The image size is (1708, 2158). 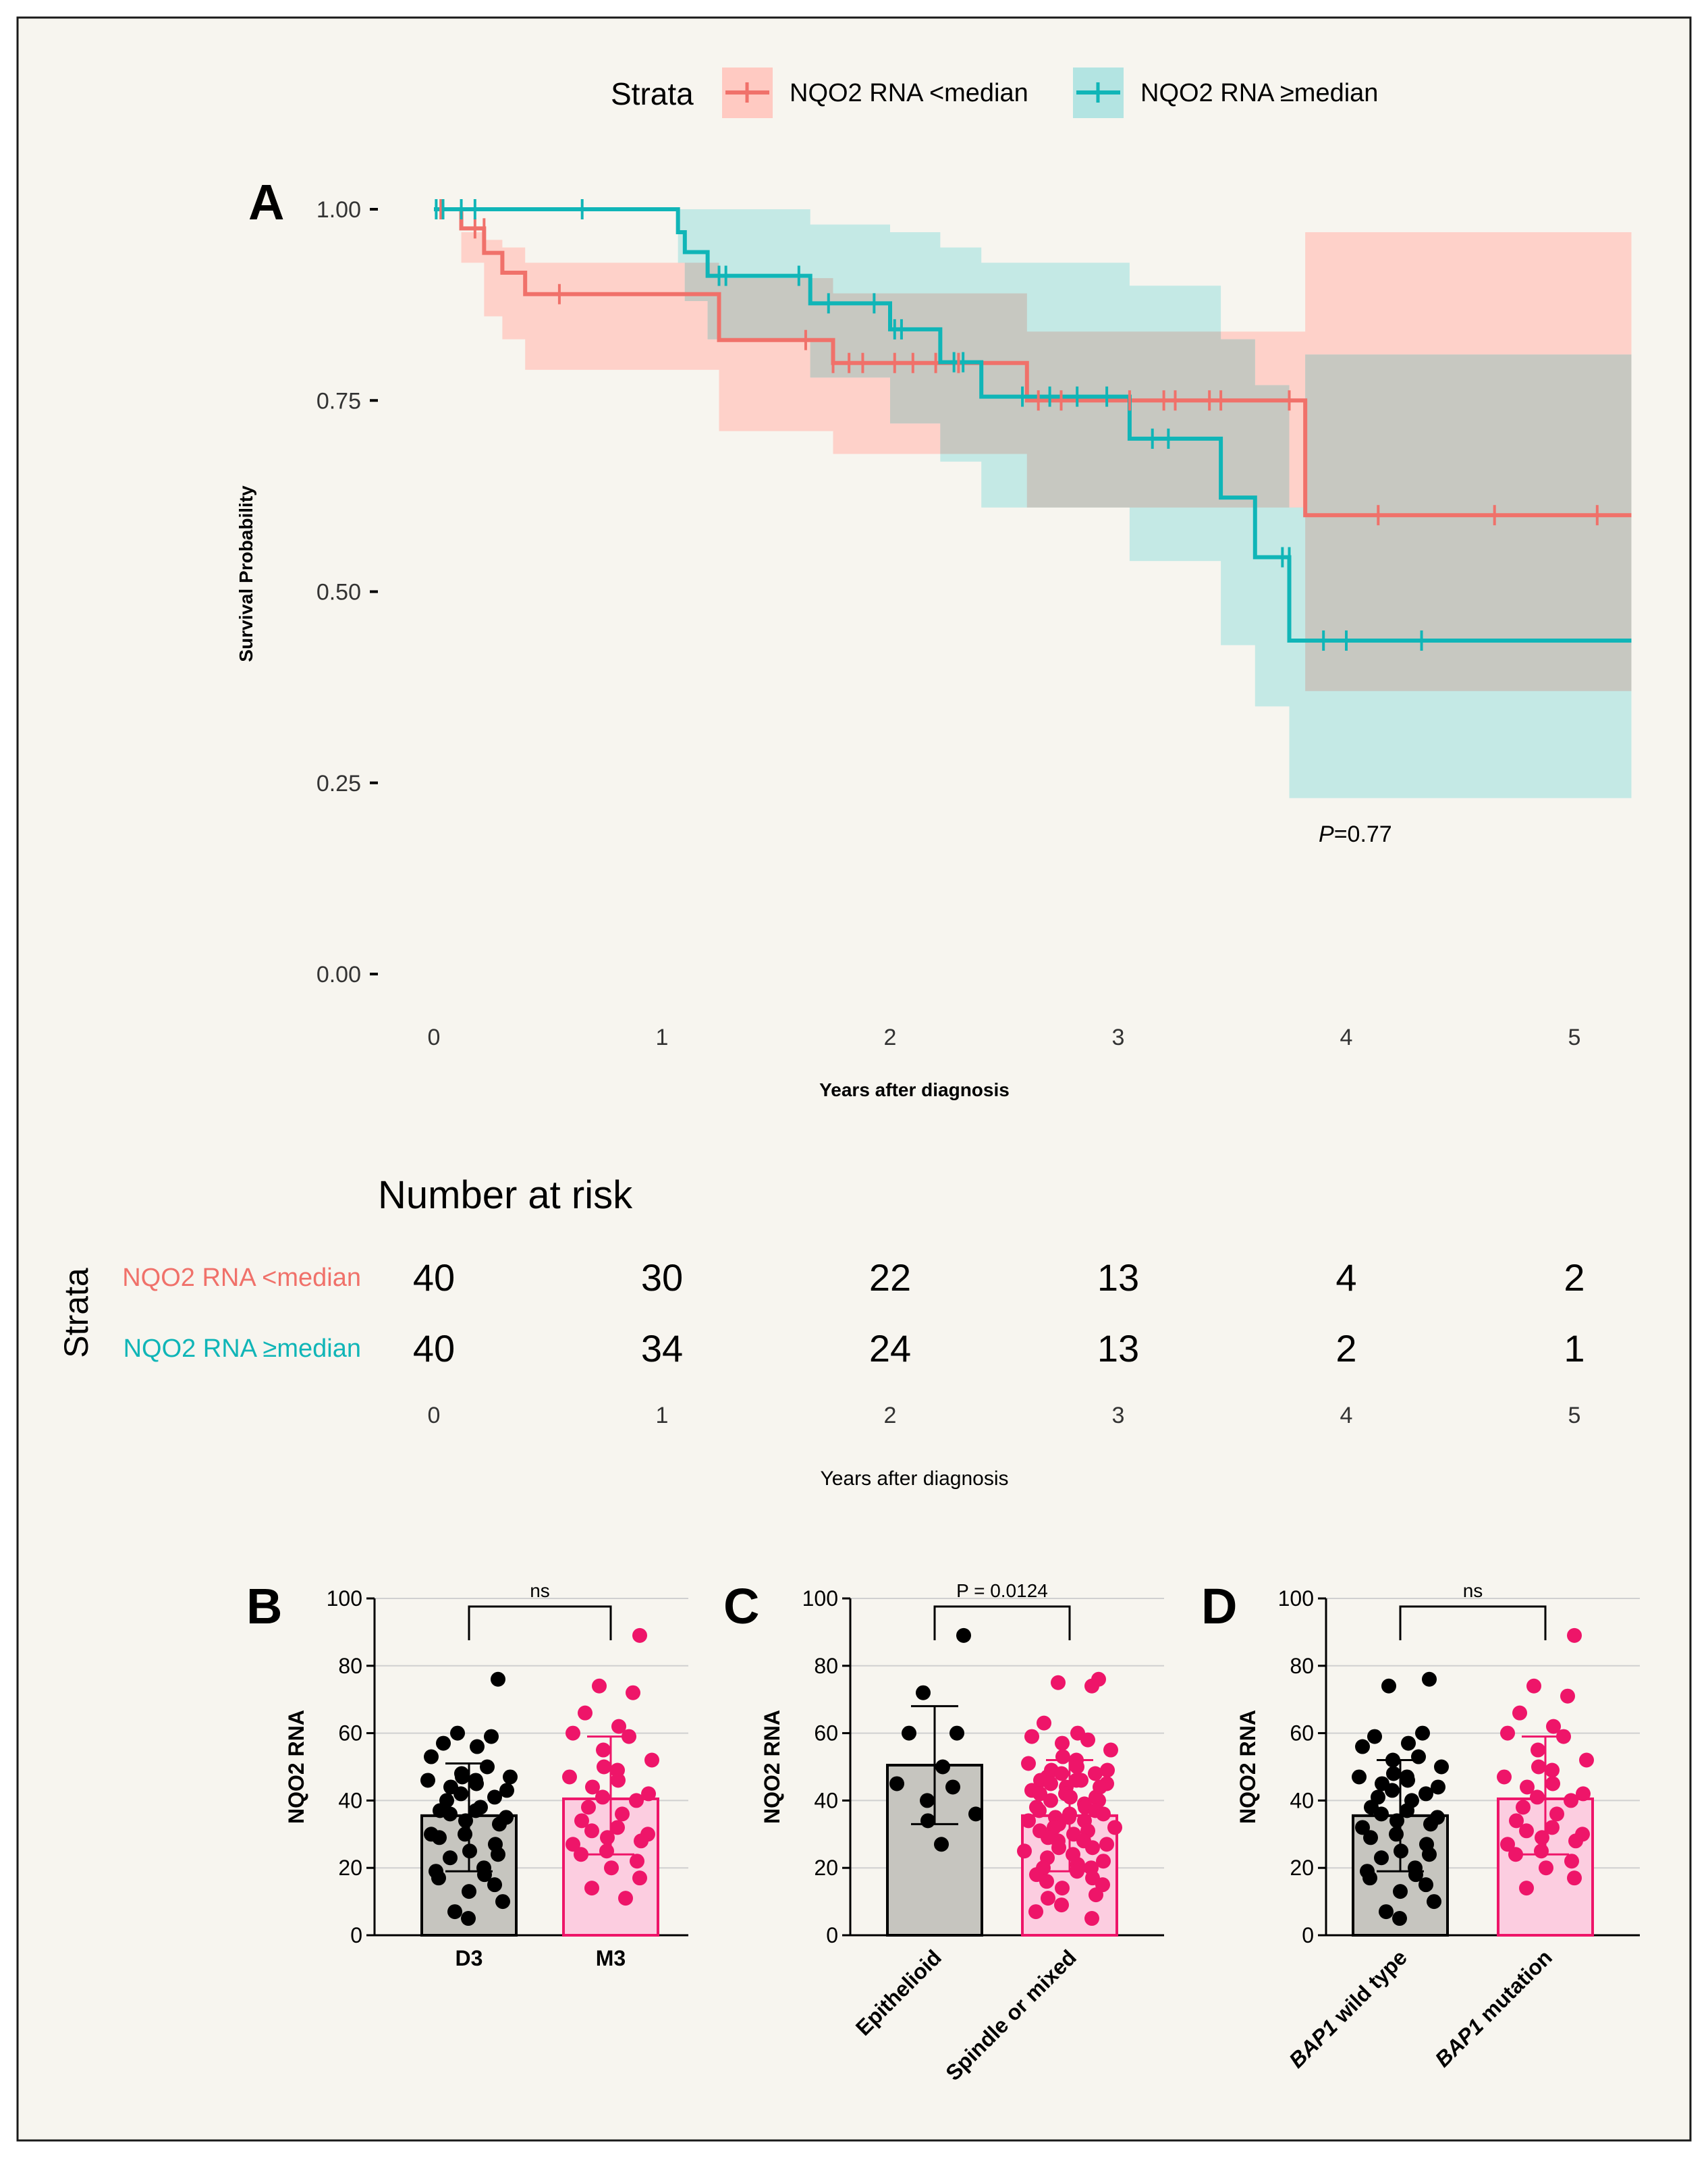 I want to click on risk-count: 13, so click(x=1118, y=1277).